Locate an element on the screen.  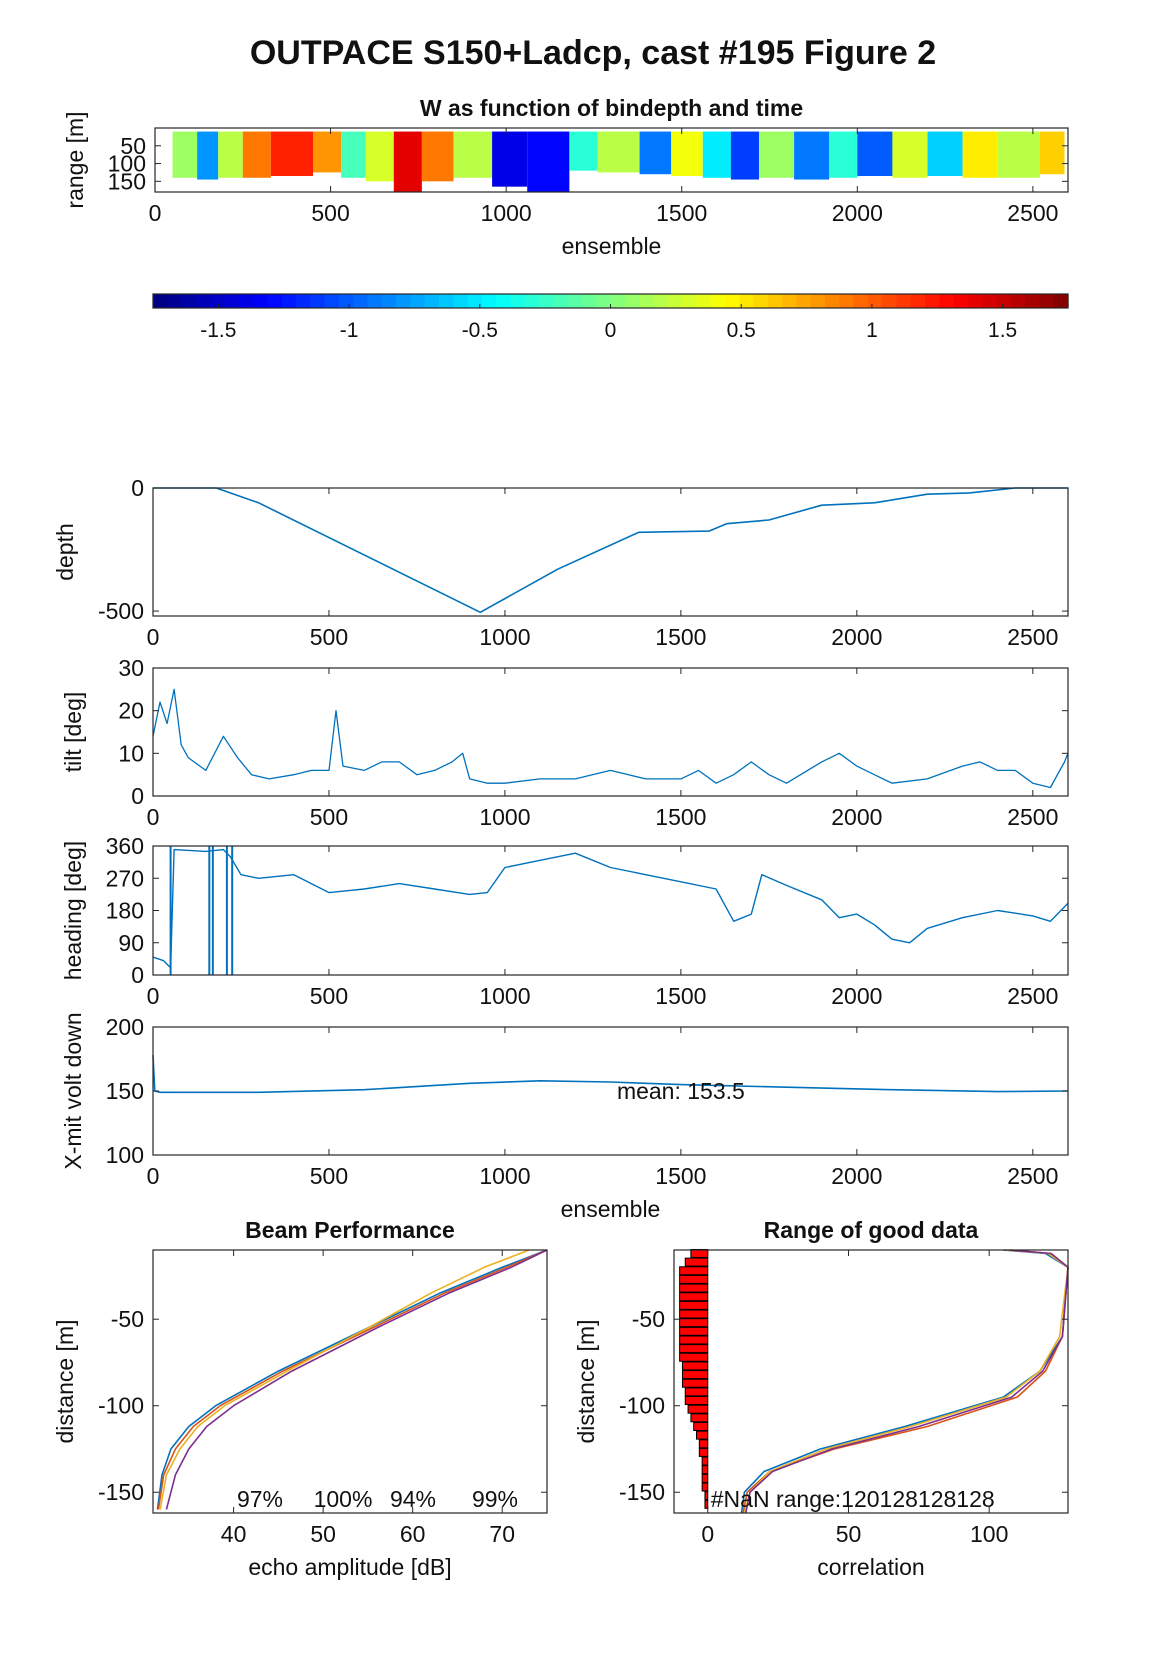
heading-axes-box is located at coordinates (610, 910).